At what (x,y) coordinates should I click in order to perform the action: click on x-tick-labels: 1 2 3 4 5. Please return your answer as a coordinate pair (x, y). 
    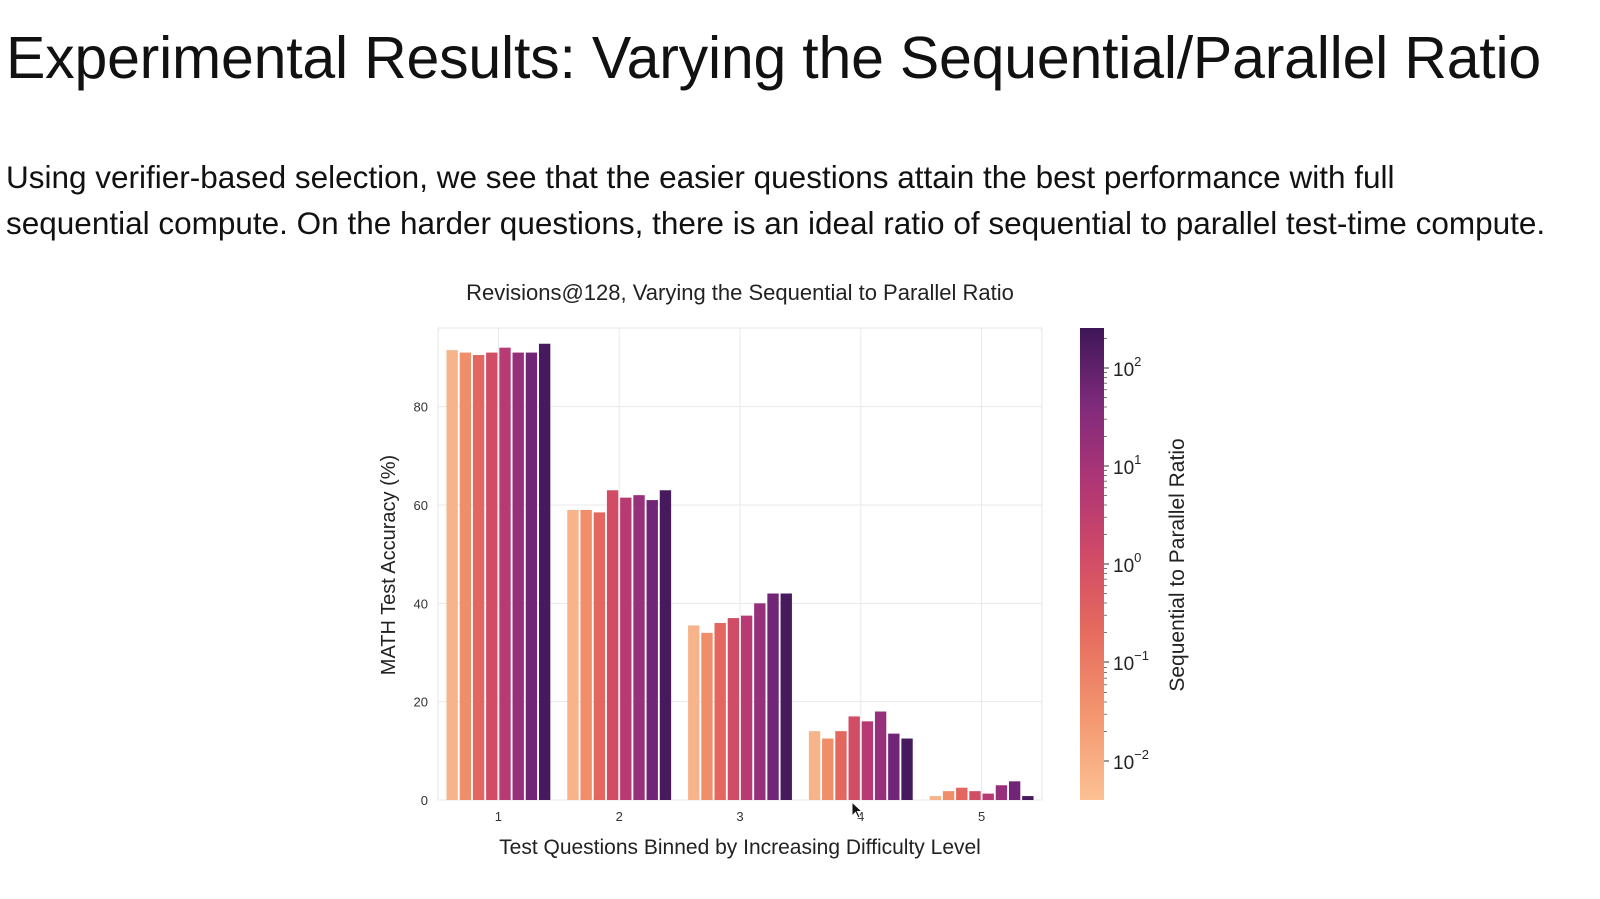
    Looking at the image, I should click on (740, 816).